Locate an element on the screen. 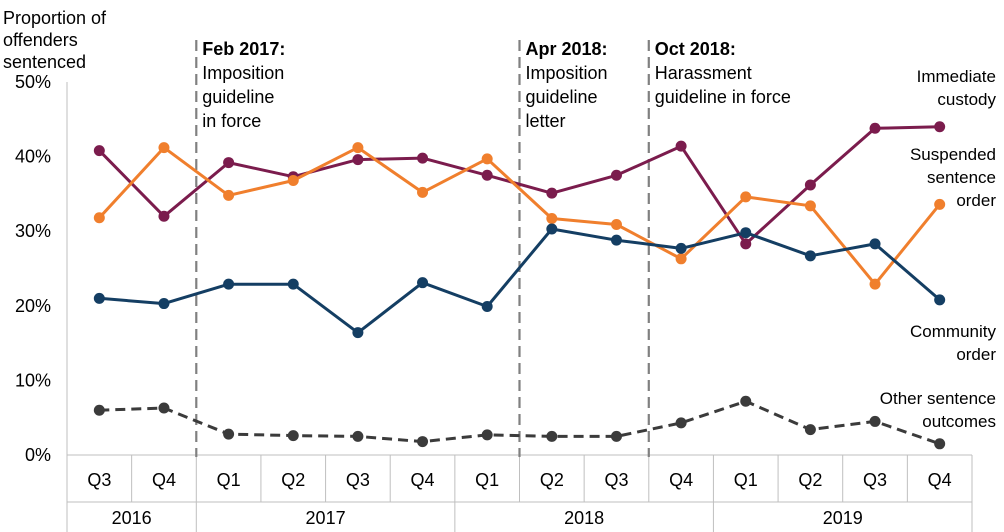  year-label: 2016 is located at coordinates (132, 518).